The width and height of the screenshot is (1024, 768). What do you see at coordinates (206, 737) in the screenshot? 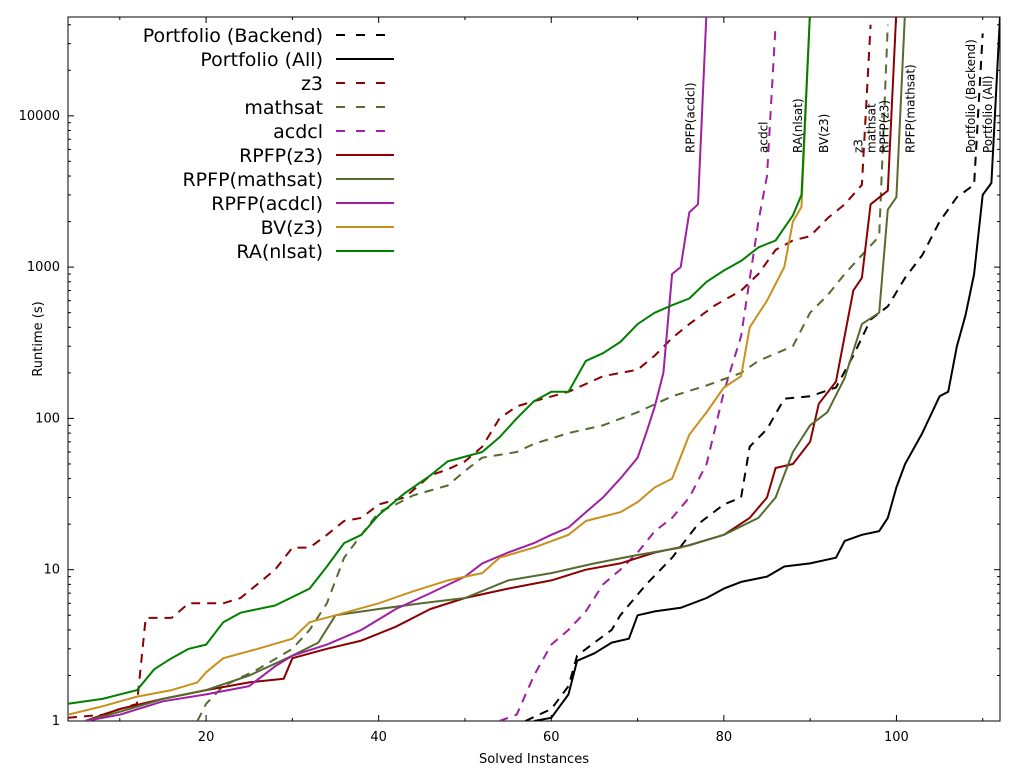
I see `x-tick-label: 20` at bounding box center [206, 737].